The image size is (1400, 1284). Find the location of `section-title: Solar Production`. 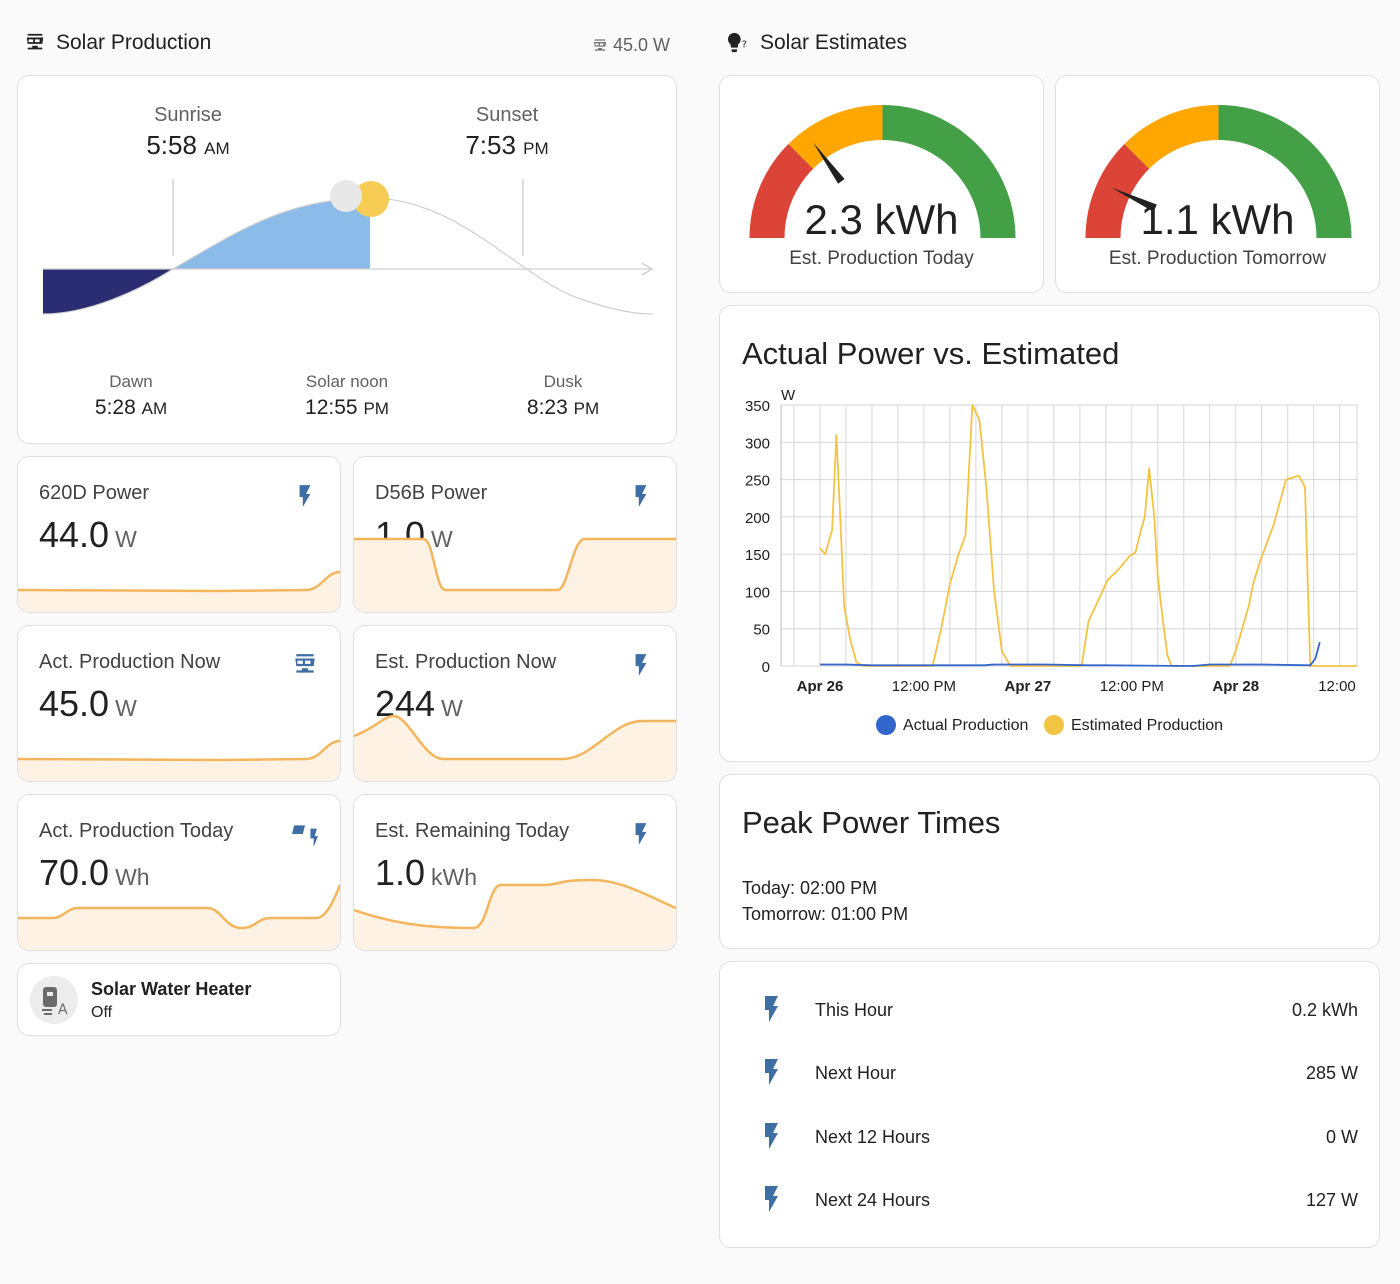

section-title: Solar Production is located at coordinates (134, 42).